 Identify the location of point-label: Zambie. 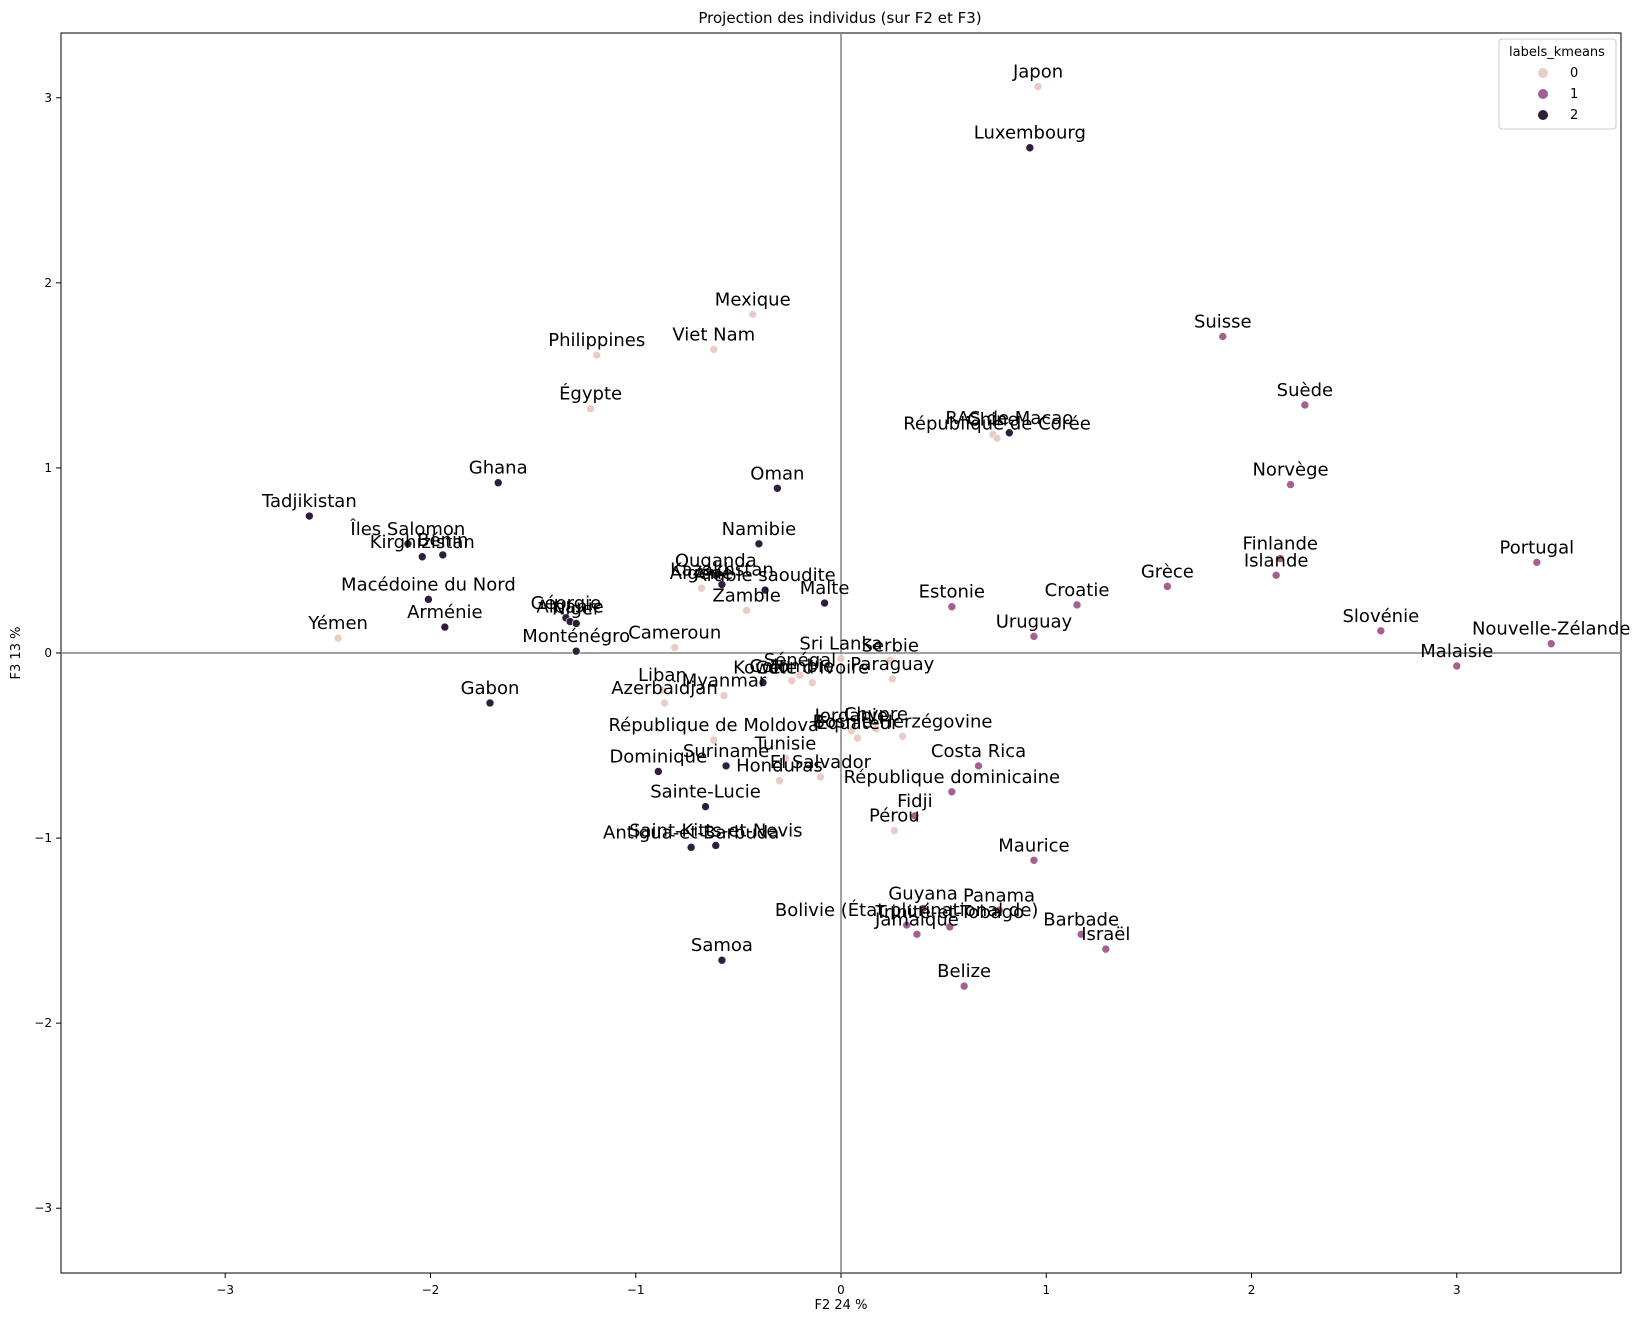
(746, 595).